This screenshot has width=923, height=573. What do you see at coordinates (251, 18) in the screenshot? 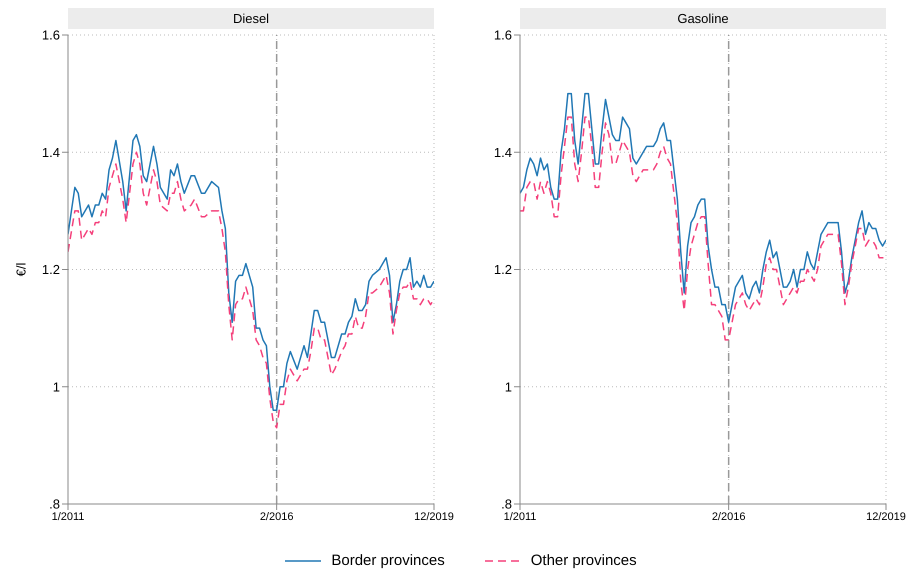
I see `chart-title: Diesel` at bounding box center [251, 18].